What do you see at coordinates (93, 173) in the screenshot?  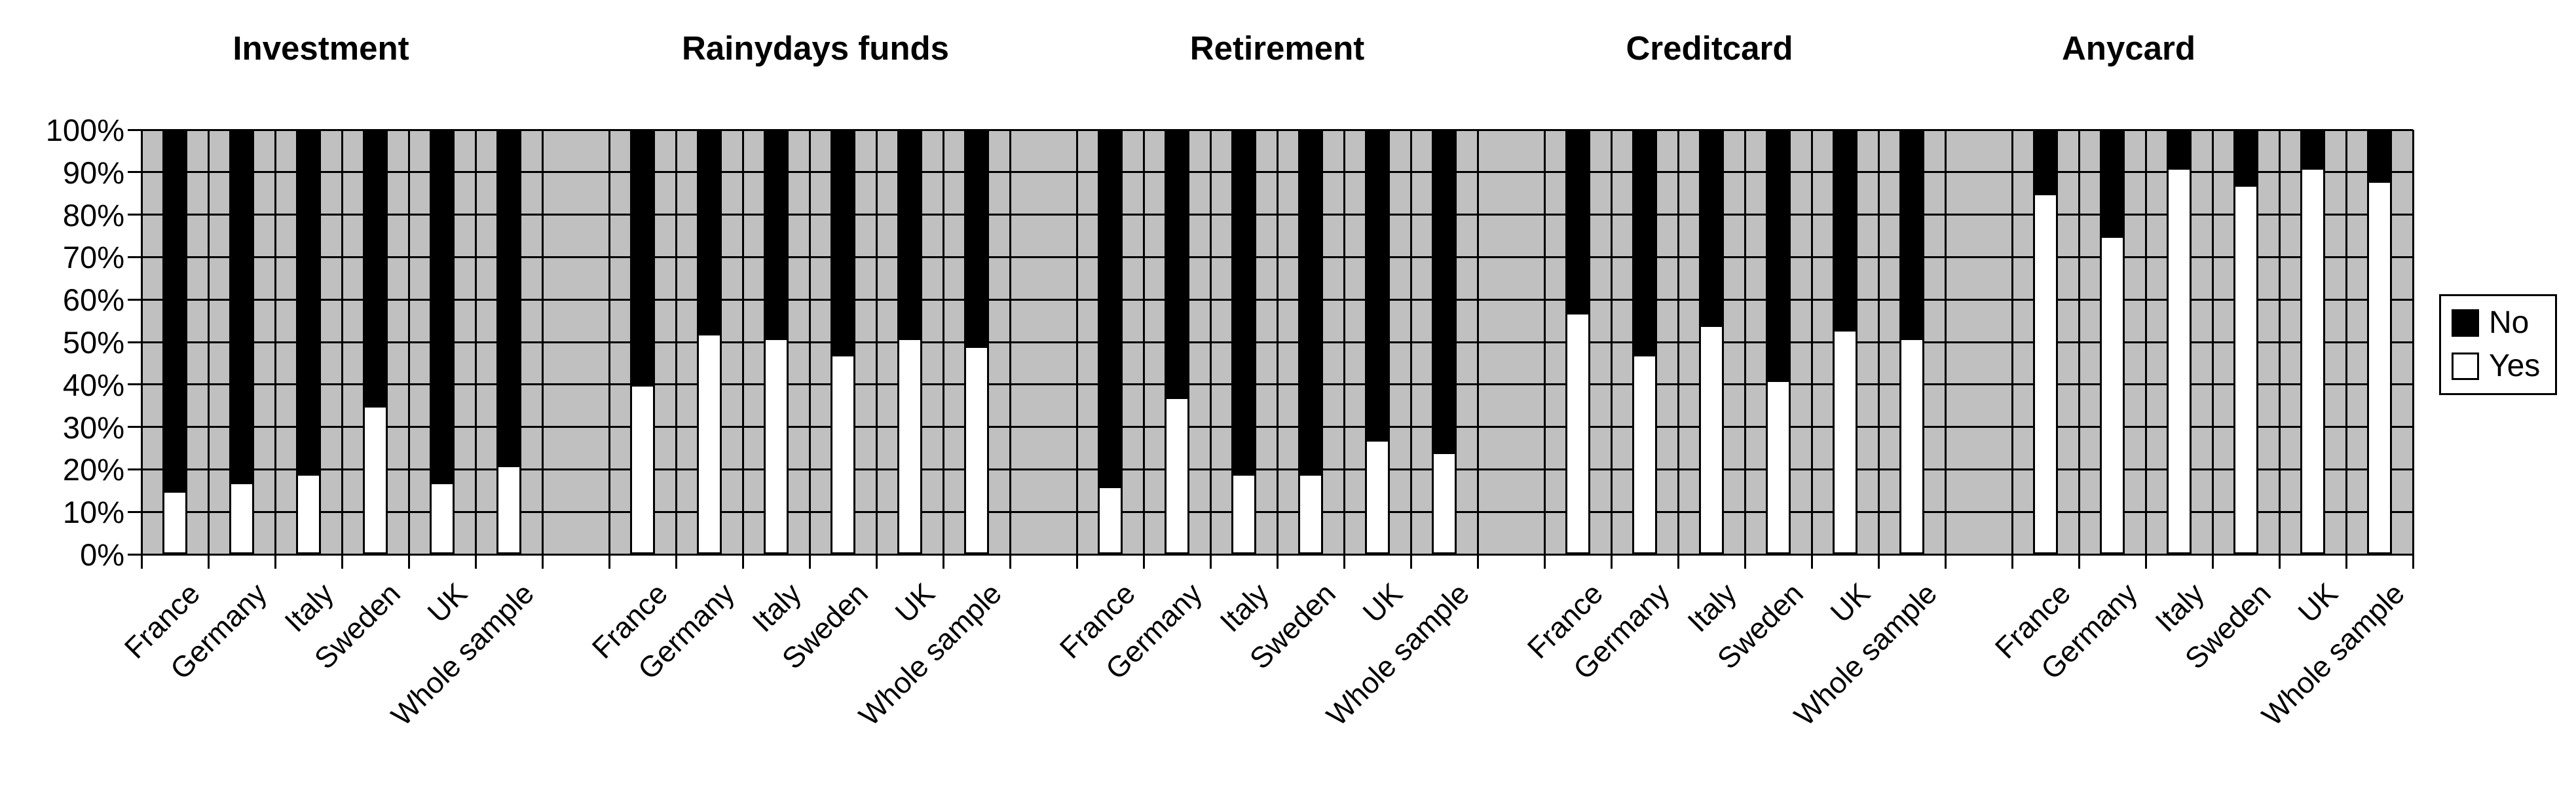 I see `y-axis-label: 90%` at bounding box center [93, 173].